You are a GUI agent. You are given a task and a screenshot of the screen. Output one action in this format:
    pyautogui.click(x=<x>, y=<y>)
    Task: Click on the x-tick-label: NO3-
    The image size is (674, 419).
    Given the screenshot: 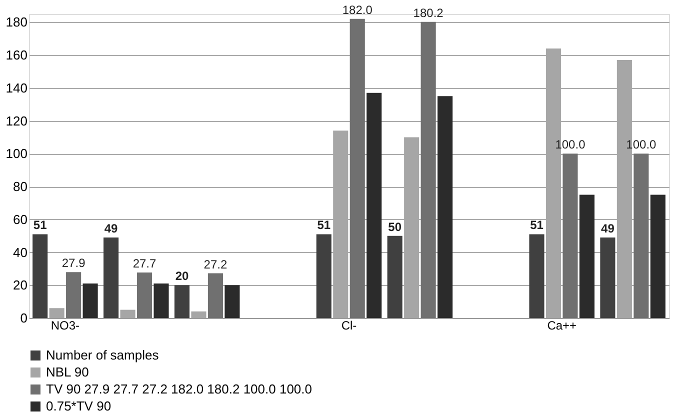 What is the action you would take?
    pyautogui.click(x=65, y=325)
    